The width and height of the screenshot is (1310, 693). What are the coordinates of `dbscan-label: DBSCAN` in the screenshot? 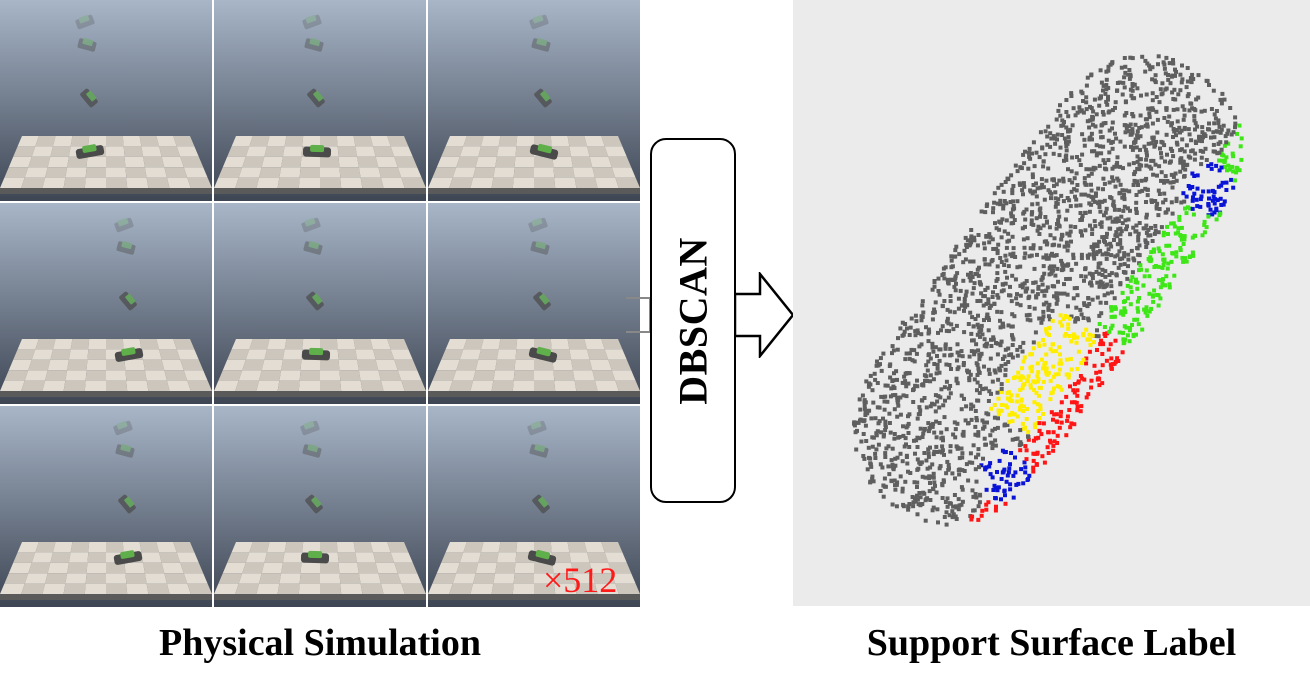 It's located at (693, 320).